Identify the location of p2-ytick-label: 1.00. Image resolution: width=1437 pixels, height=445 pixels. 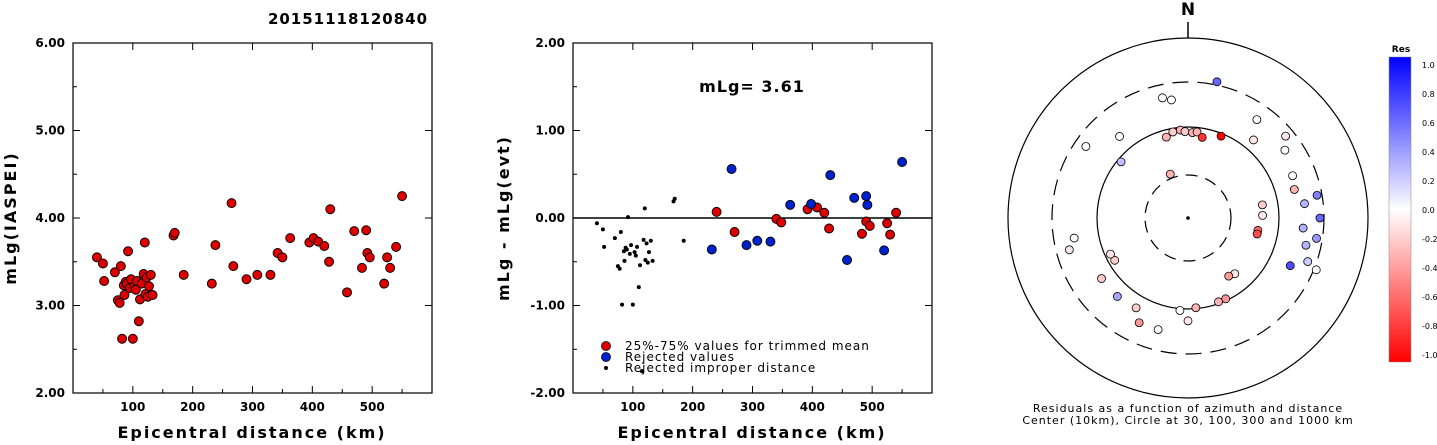
(550, 131).